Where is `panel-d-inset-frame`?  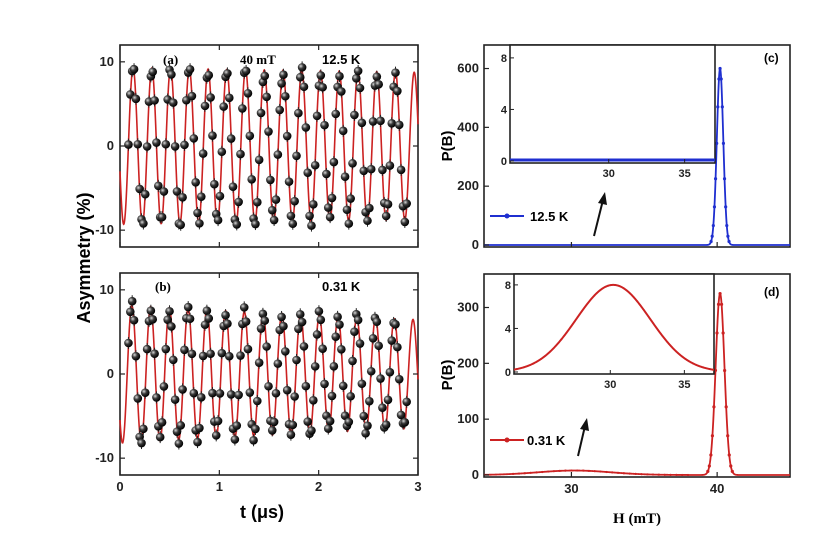 panel-d-inset-frame is located at coordinates (614, 324).